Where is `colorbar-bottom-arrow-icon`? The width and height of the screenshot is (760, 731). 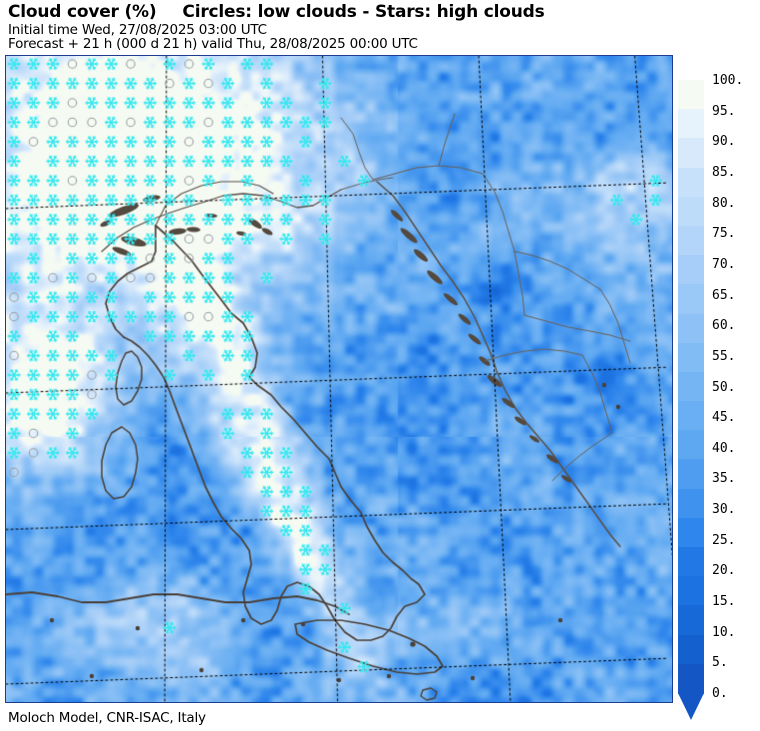 colorbar-bottom-arrow-icon is located at coordinates (691, 706).